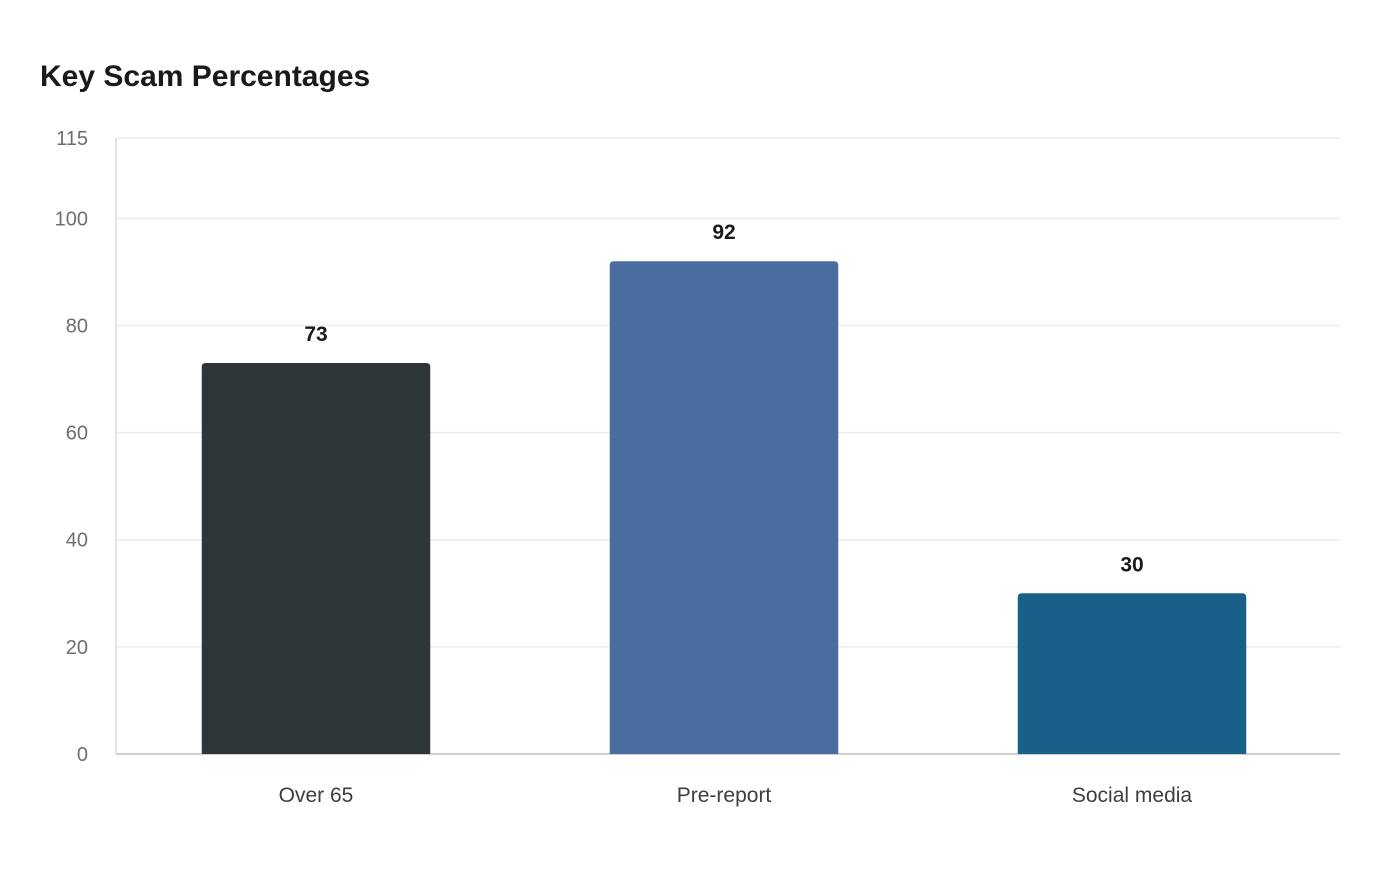 The image size is (1400, 880). What do you see at coordinates (1131, 564) in the screenshot?
I see `bar-value-label: 30` at bounding box center [1131, 564].